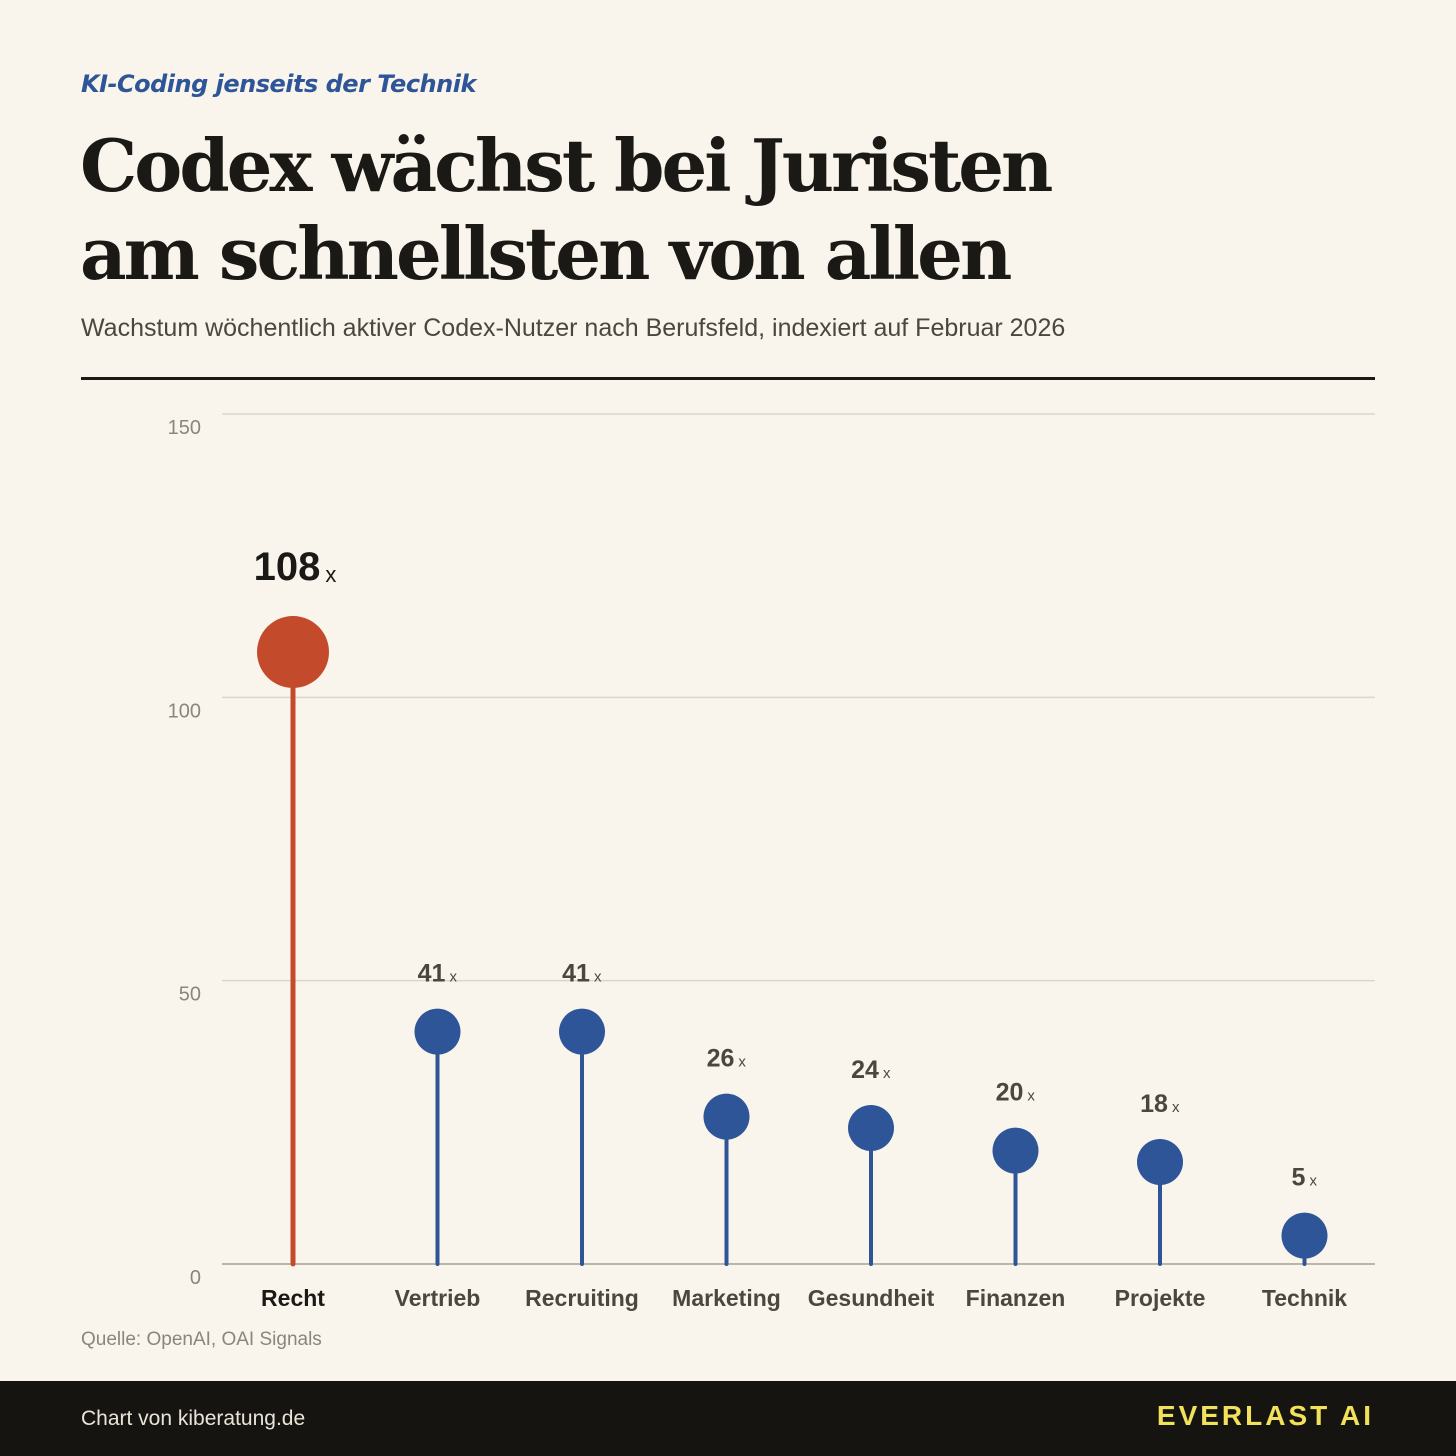 The width and height of the screenshot is (1456, 1456). I want to click on value-label: 26, so click(721, 1059).